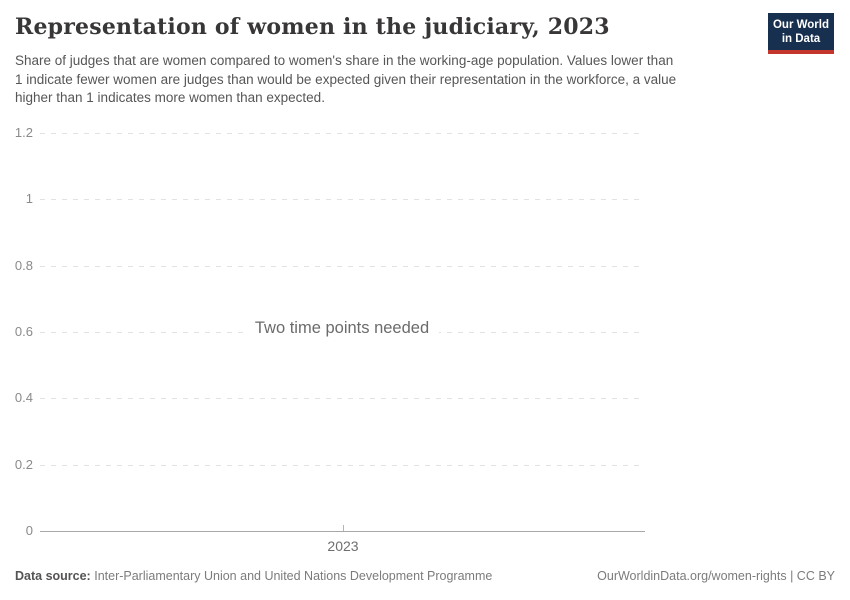  Describe the element at coordinates (29, 198) in the screenshot. I see `y-axis-tick-label: 1` at that location.